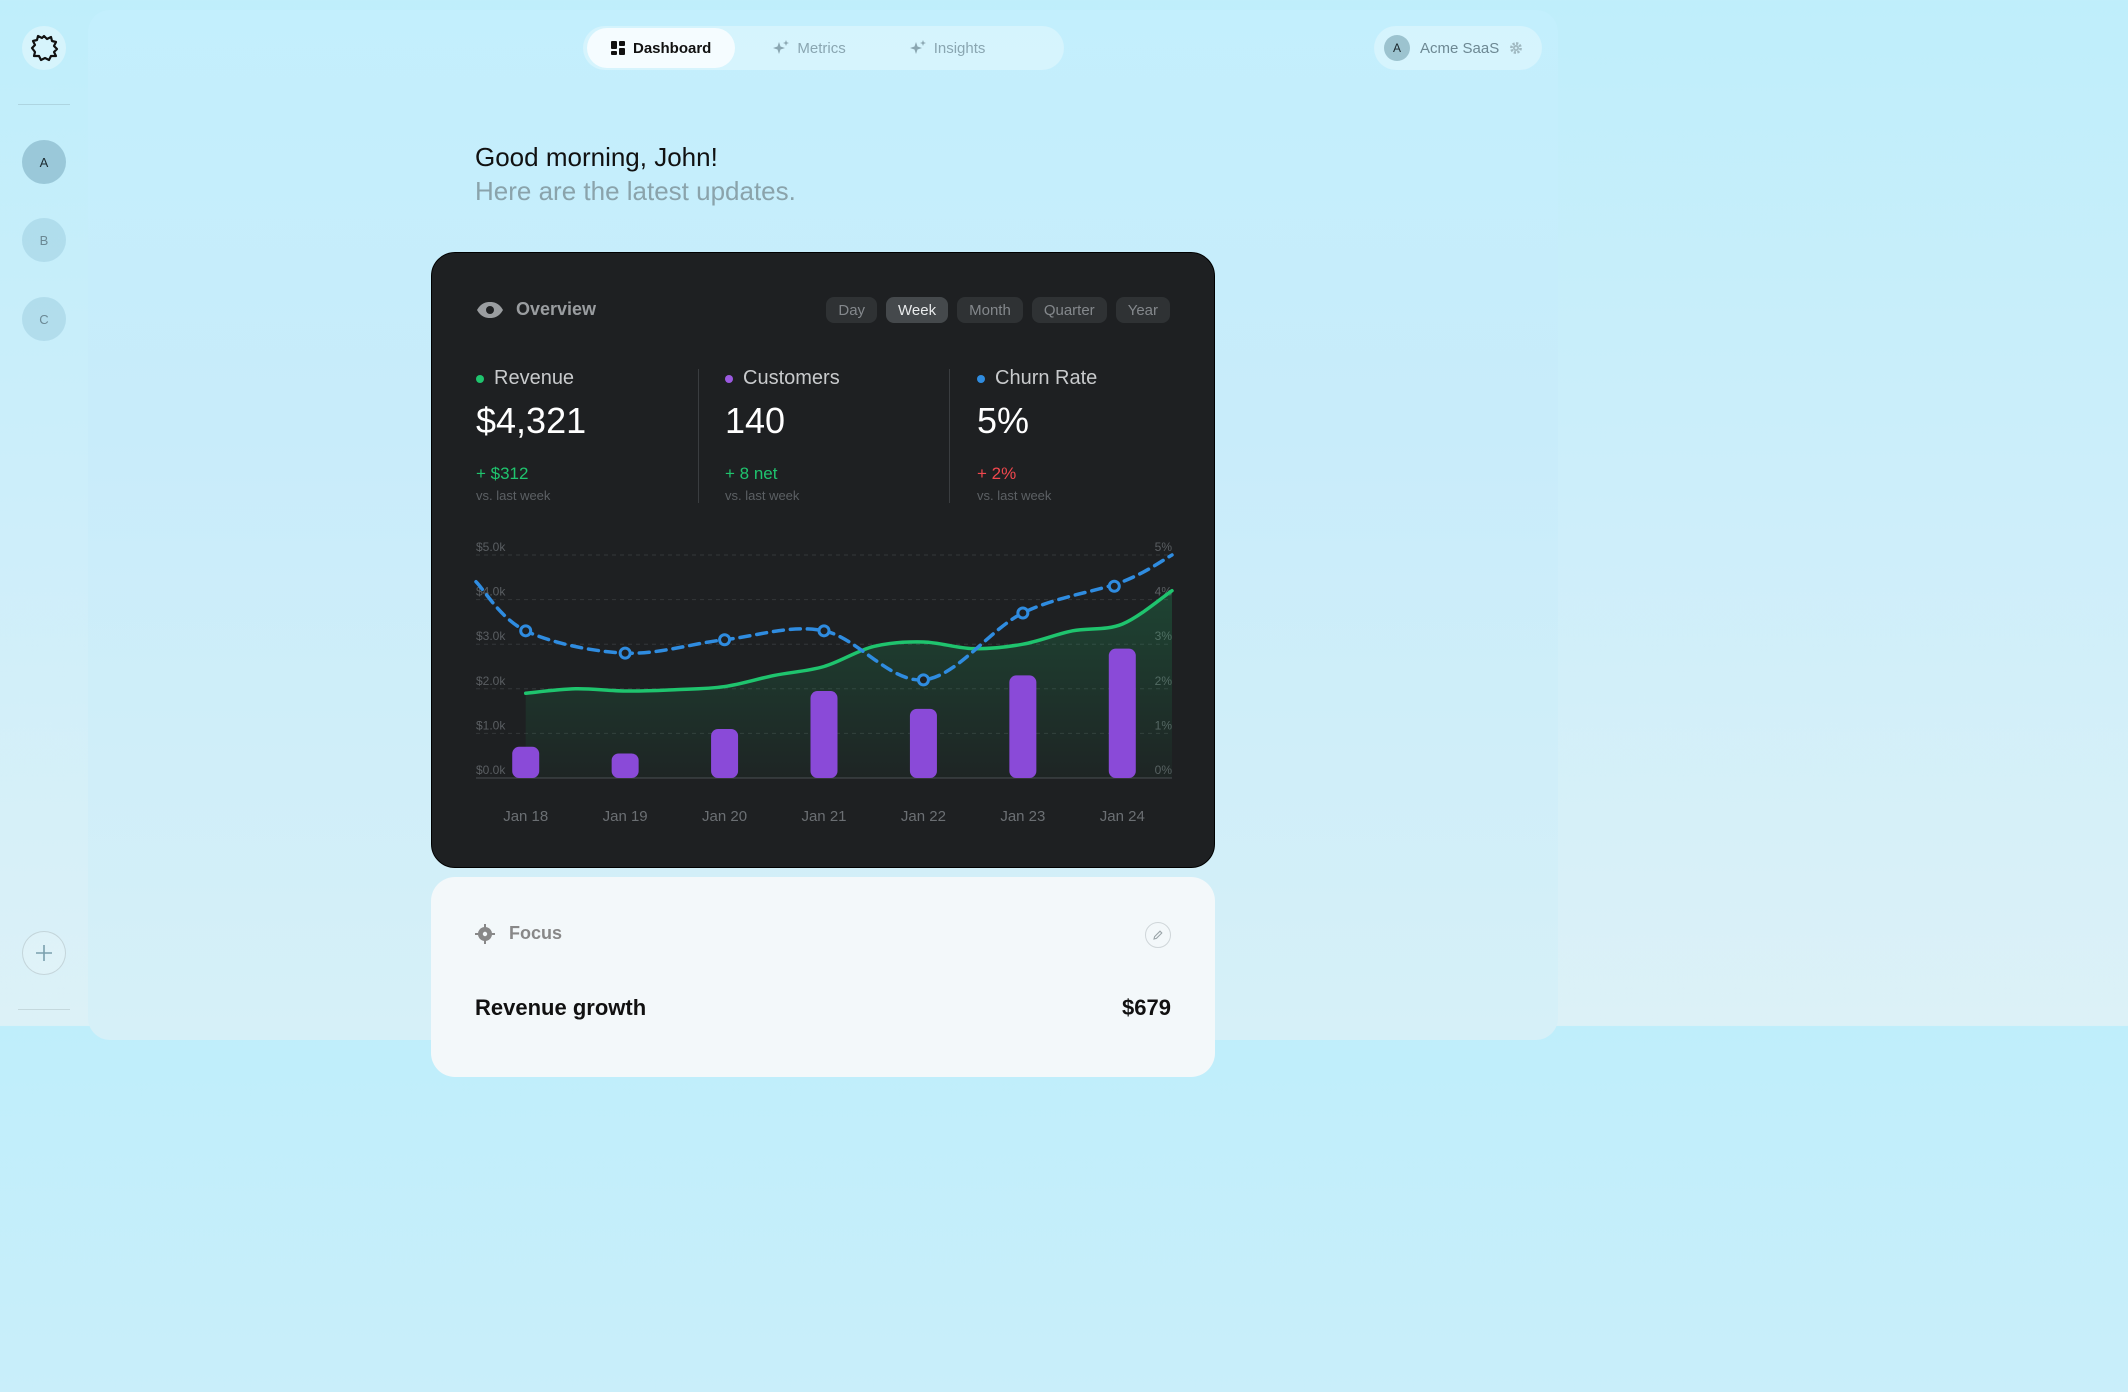  I want to click on stat-change: + 8 net, so click(751, 473).